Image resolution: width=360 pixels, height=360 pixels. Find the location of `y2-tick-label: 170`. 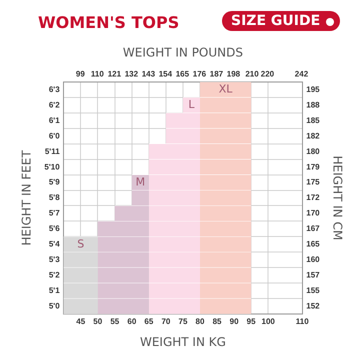

y2-tick-label: 170 is located at coordinates (313, 213).